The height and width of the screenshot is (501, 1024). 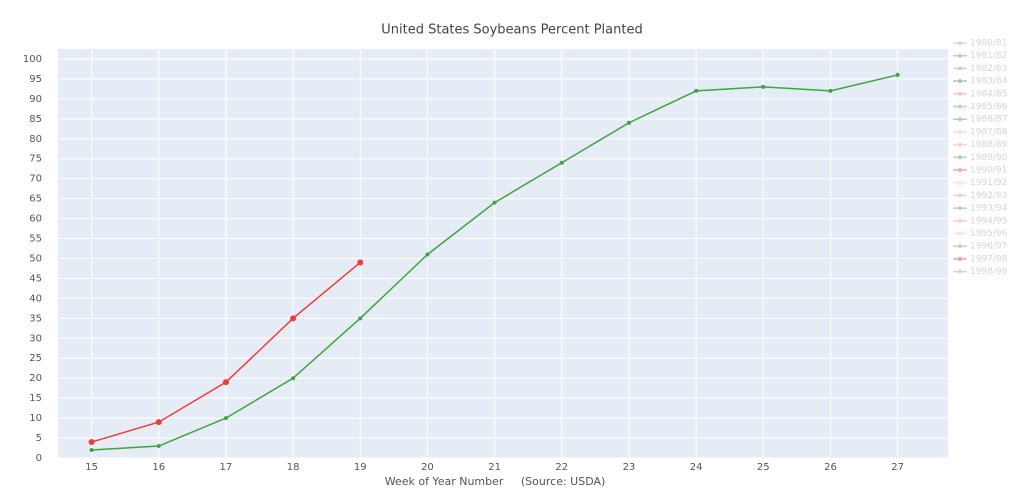 What do you see at coordinates (989, 158) in the screenshot?
I see `legend-label: 1989/90` at bounding box center [989, 158].